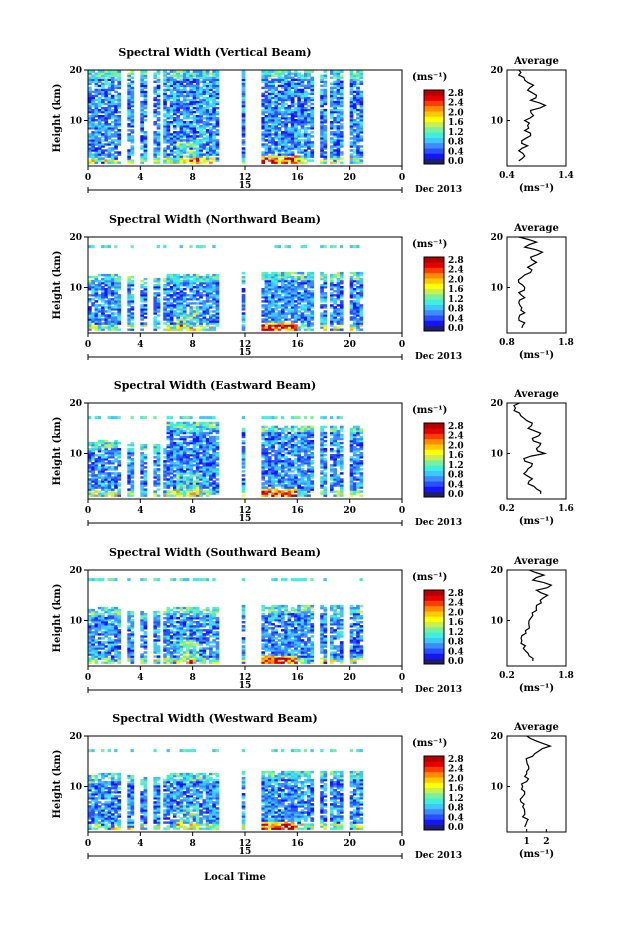  I want to click on profile-line, so click(536, 615).